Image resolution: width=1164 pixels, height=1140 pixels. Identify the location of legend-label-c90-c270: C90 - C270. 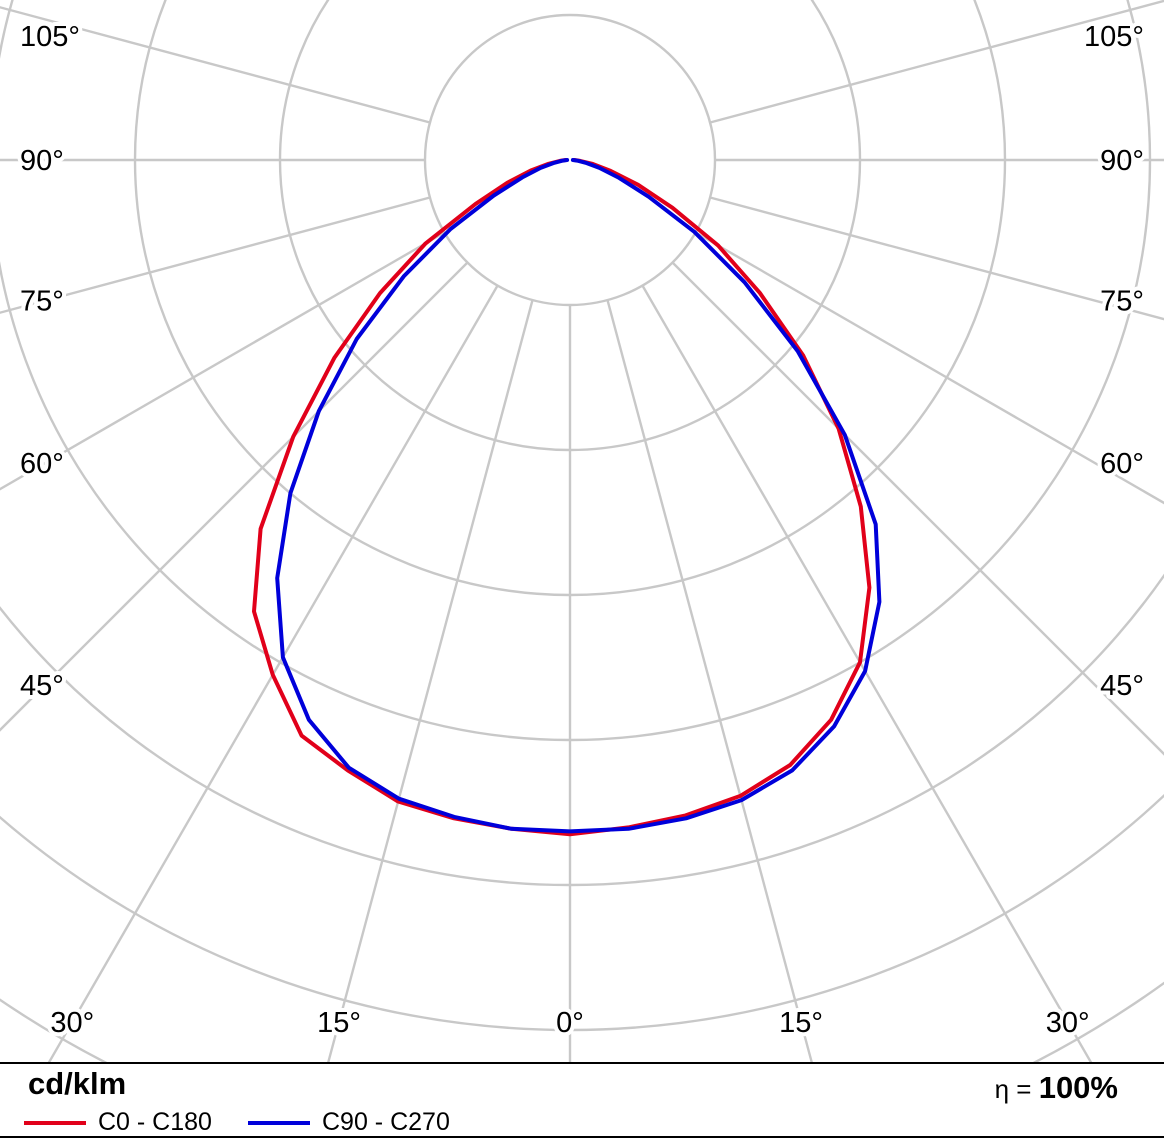
(386, 1122).